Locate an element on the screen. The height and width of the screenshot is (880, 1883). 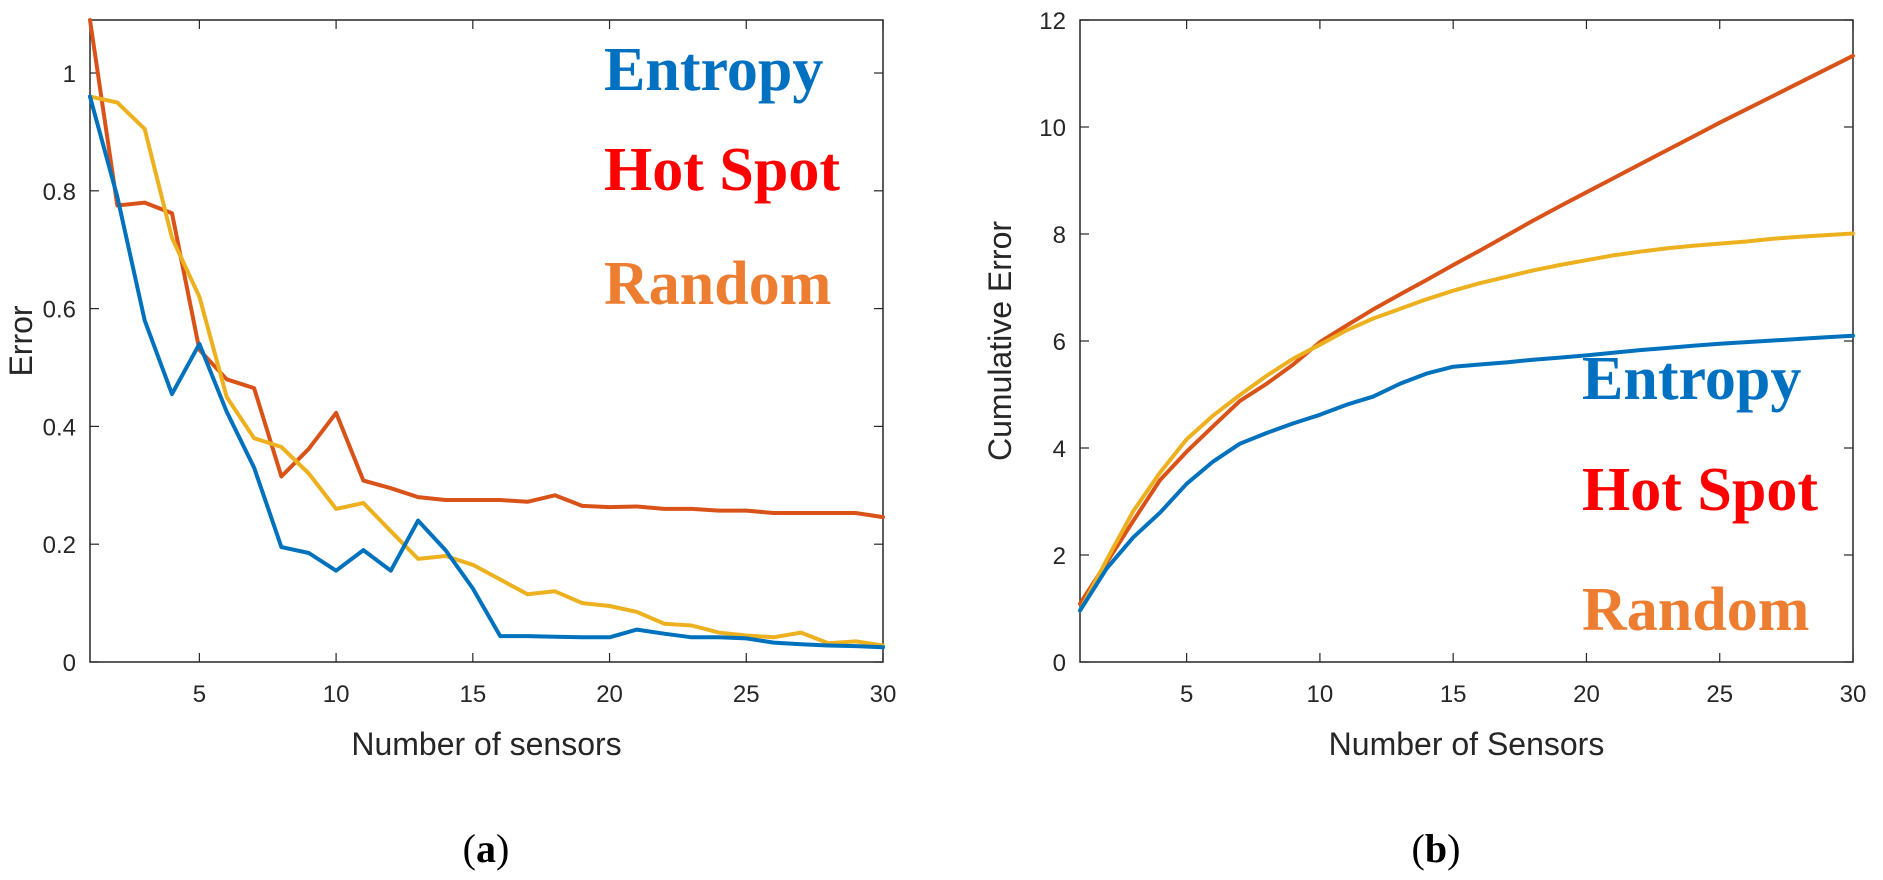
y-tick-label: 4 is located at coordinates (1059, 449).